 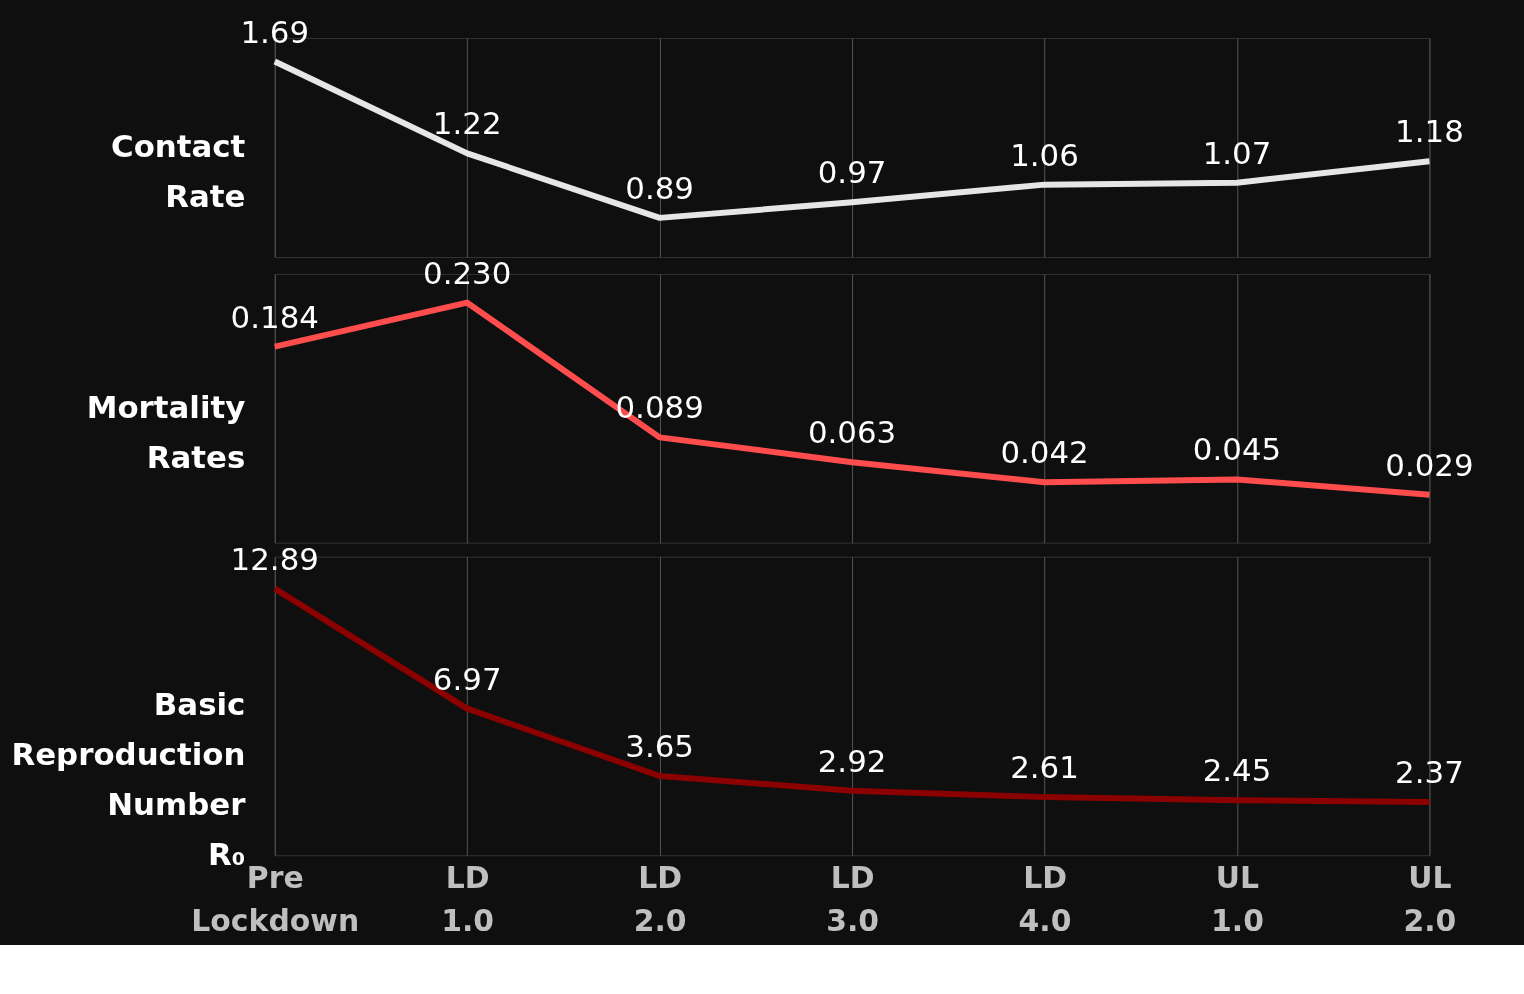 I want to click on x-tick-label: UL 2.0, so click(x=1430, y=899).